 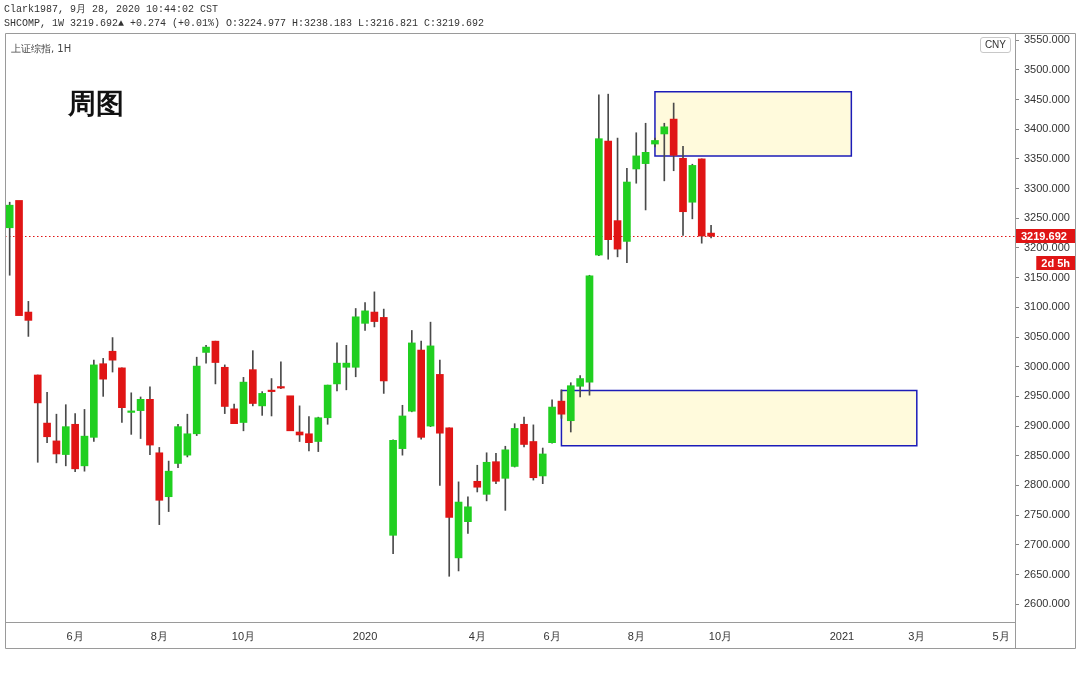 I want to click on x-tick-label: 4月, so click(x=477, y=635).